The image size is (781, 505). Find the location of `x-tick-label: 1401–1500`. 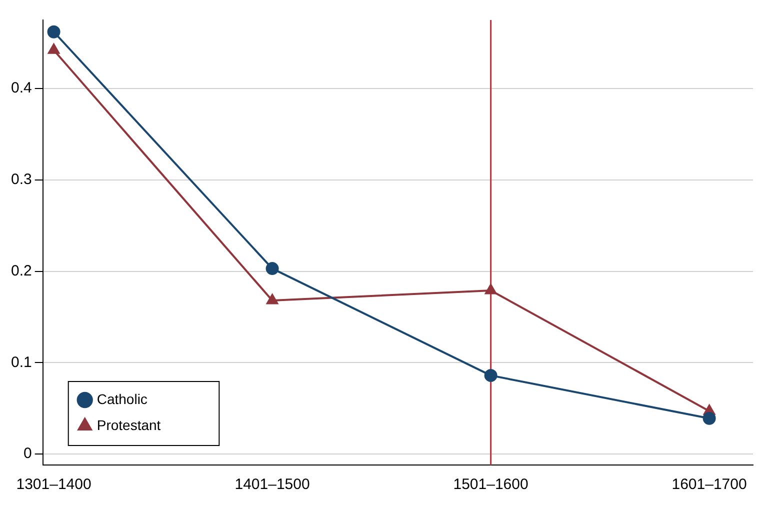

x-tick-label: 1401–1500 is located at coordinates (272, 485).